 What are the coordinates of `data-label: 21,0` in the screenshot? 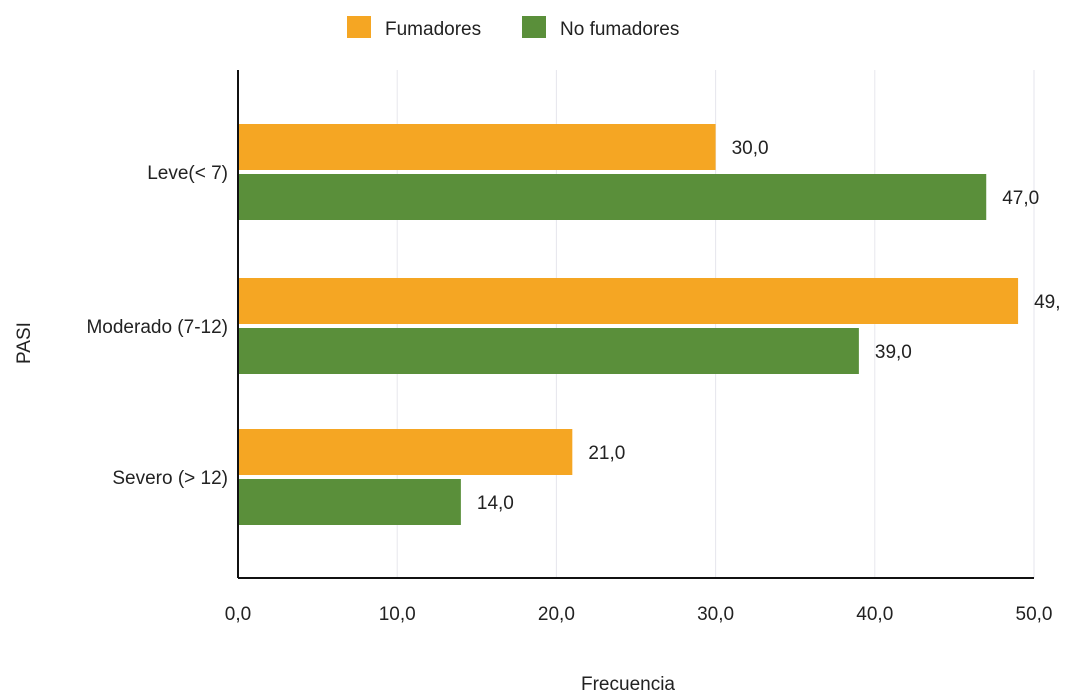 It's located at (606, 453).